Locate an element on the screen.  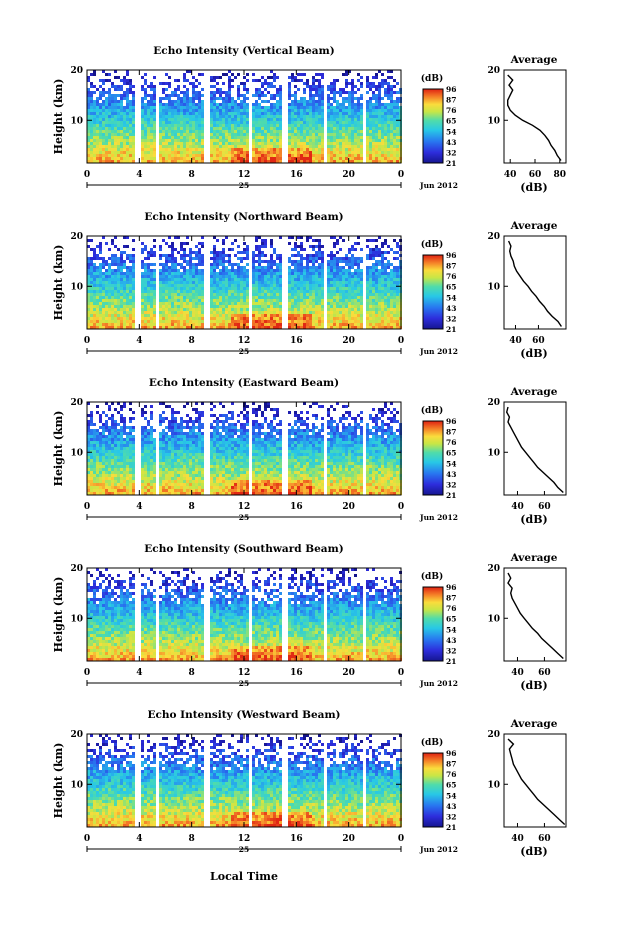
average-profile: Average 40 60 80 10 20 (dB) is located at coordinates (527, 124).